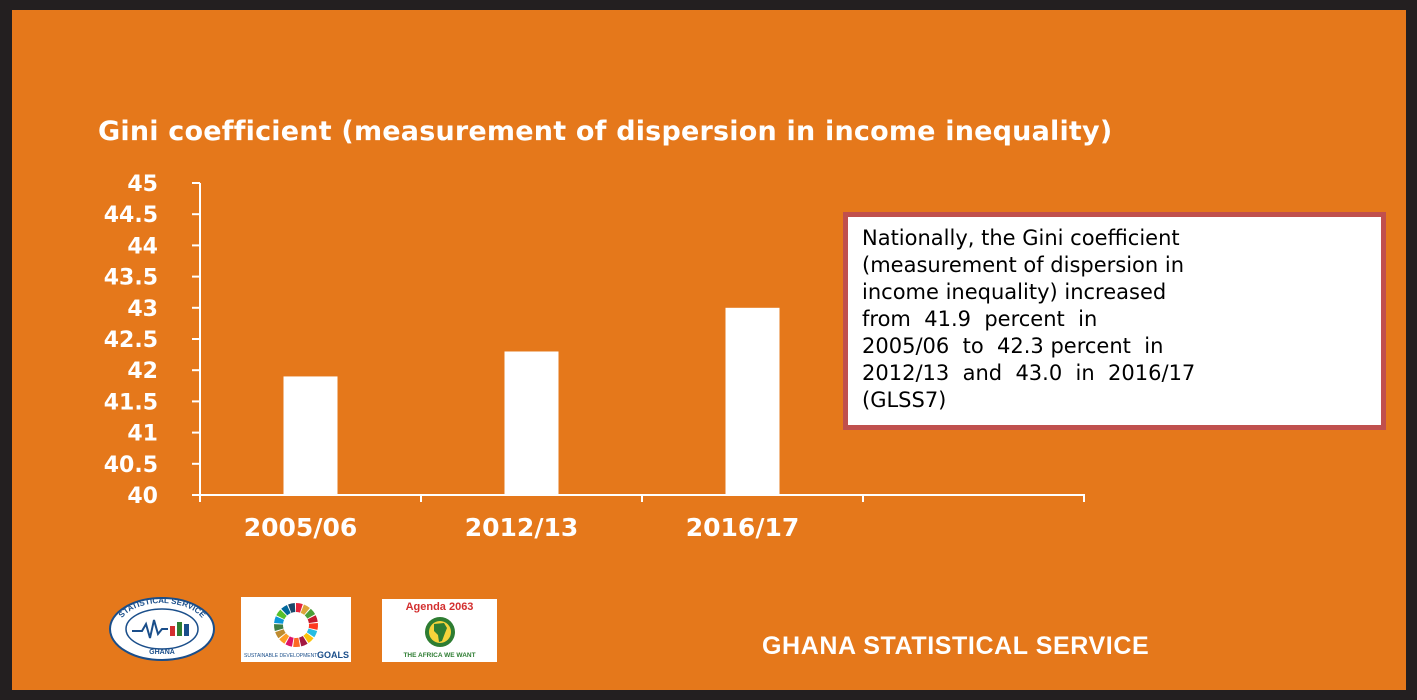 The width and height of the screenshot is (1417, 700). I want to click on x-category-label: 2016/17, so click(743, 527).